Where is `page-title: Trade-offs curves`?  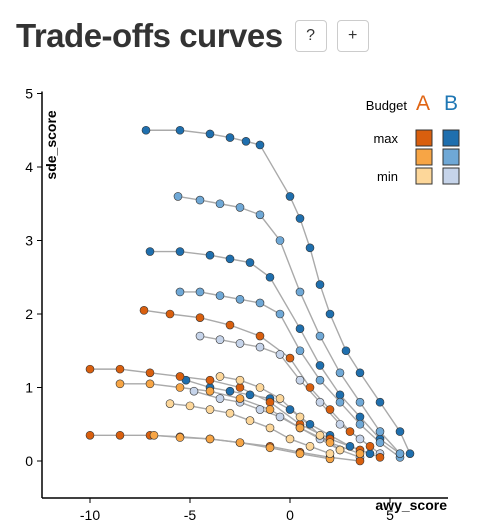 page-title: Trade-offs curves is located at coordinates (149, 35).